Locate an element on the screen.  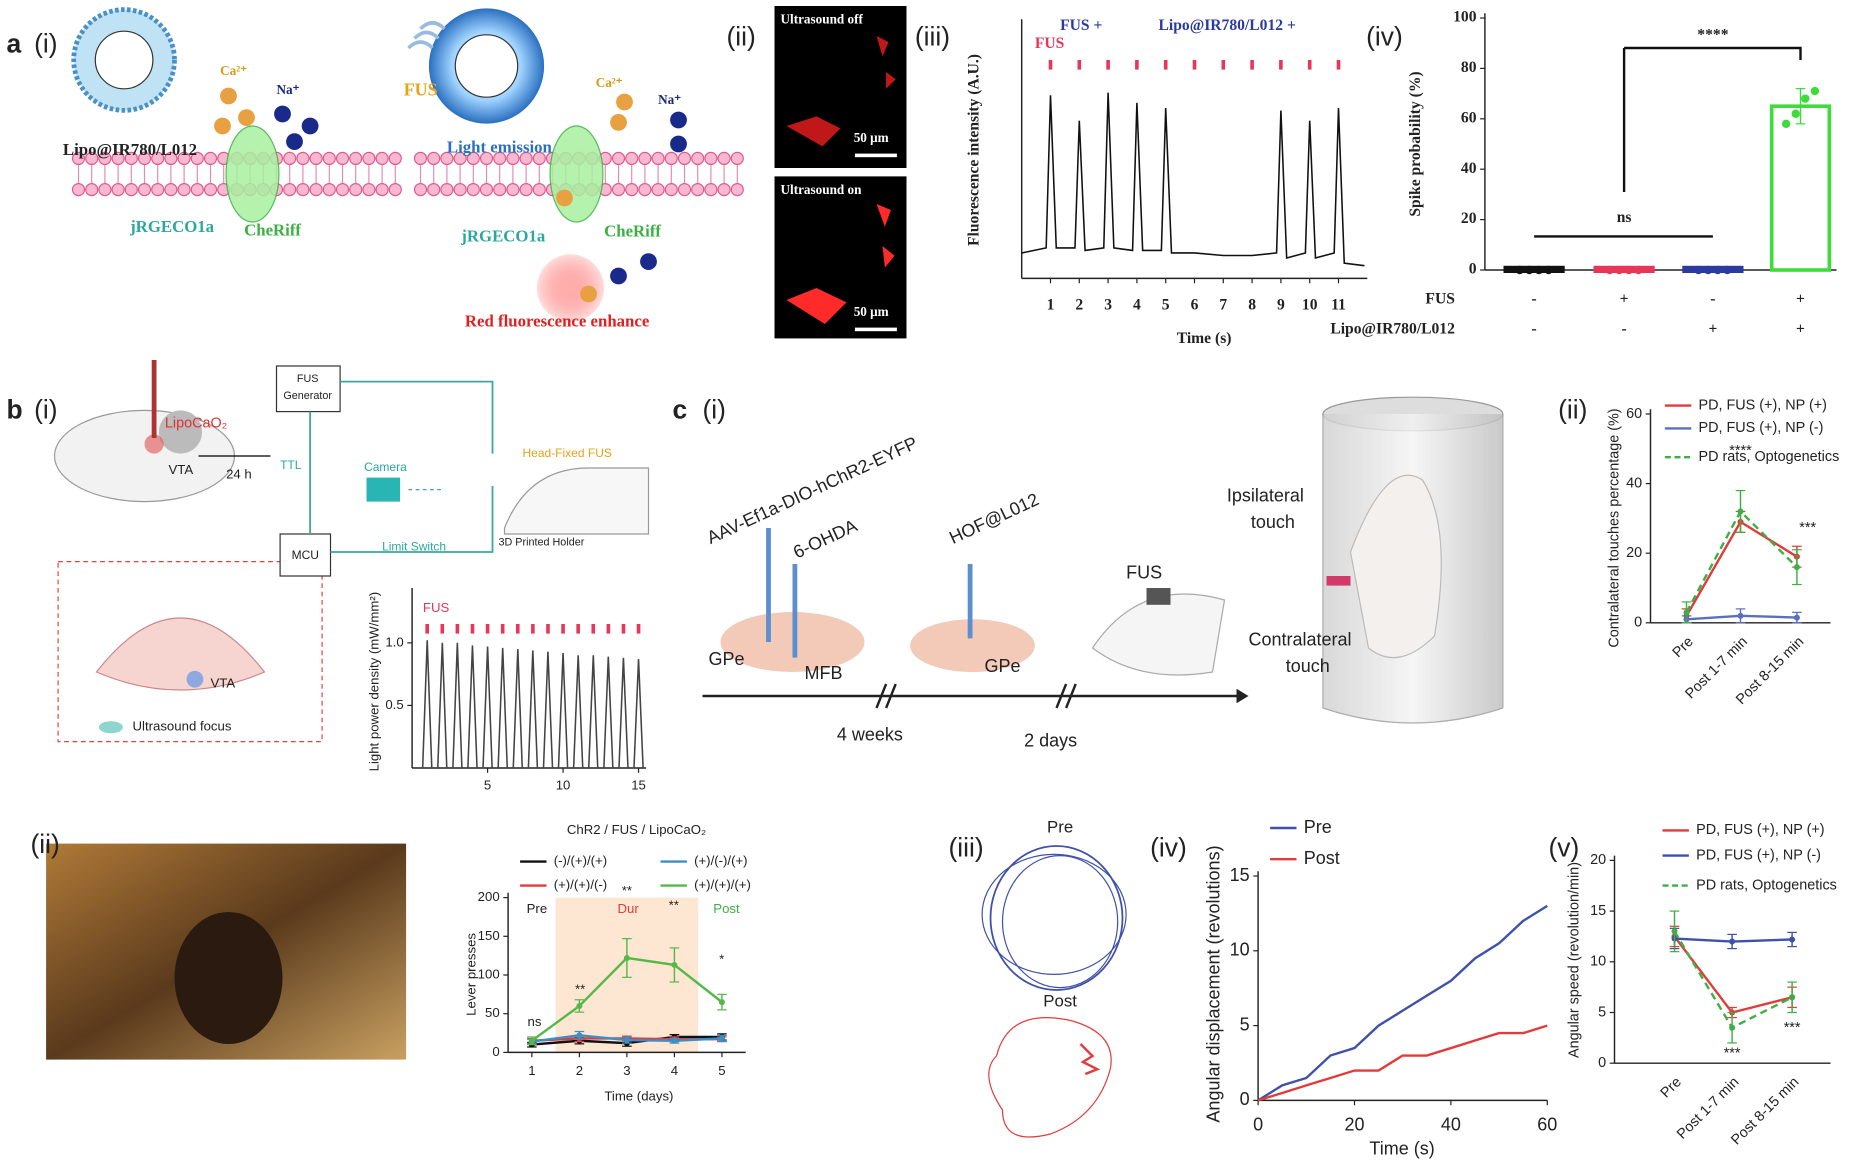
x-tick-label: 2 is located at coordinates (579, 1070).